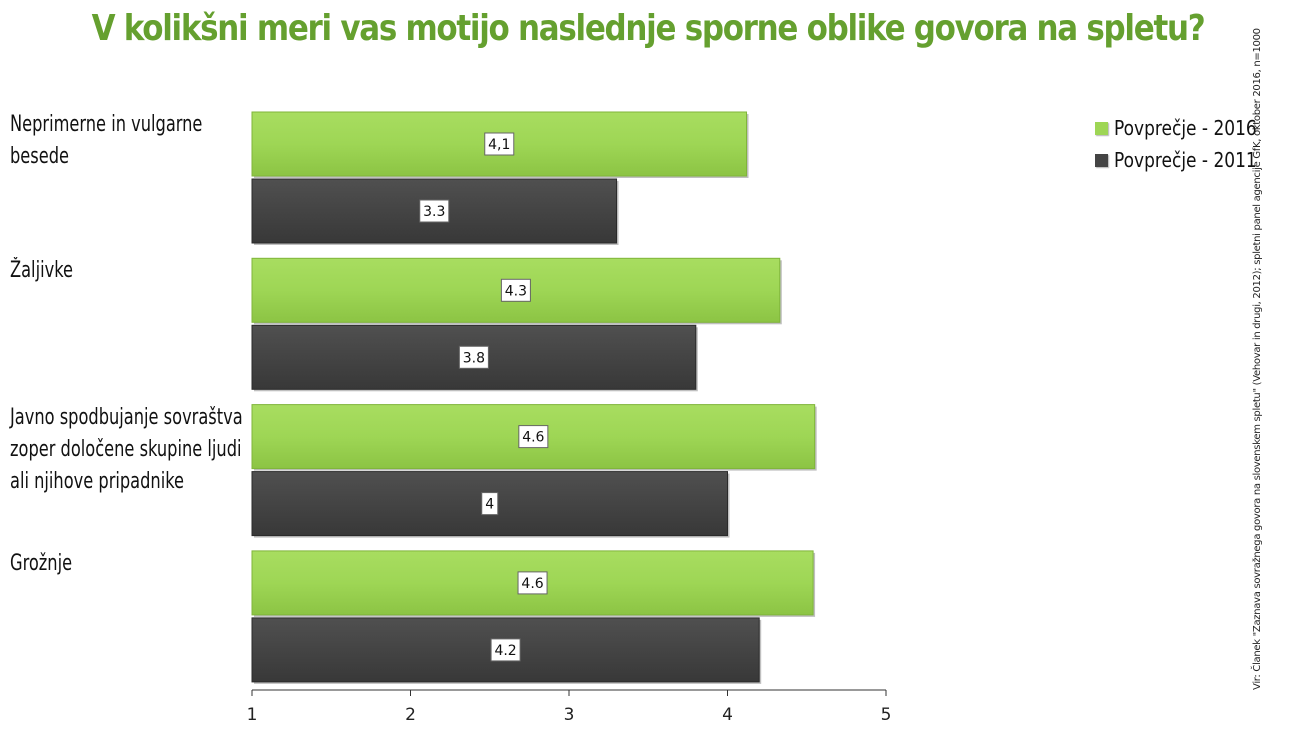  I want to click on data-label-2016-4: 4.6, so click(532, 584).